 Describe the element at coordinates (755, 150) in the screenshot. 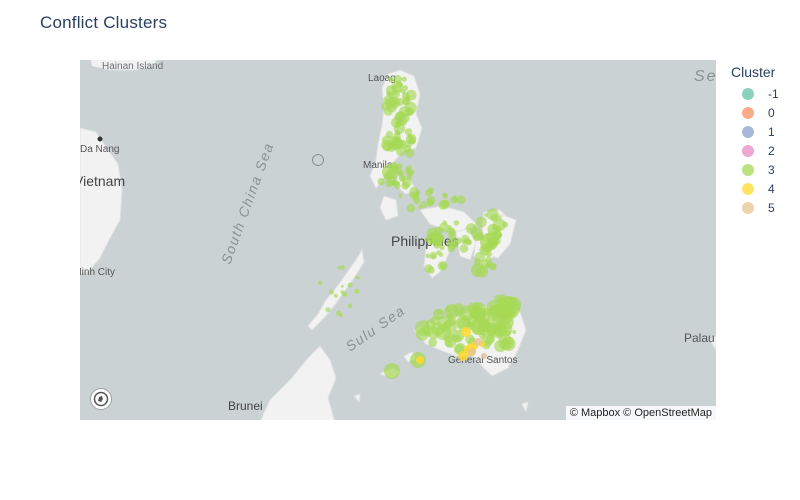

I see `legend-item-3: 2` at that location.